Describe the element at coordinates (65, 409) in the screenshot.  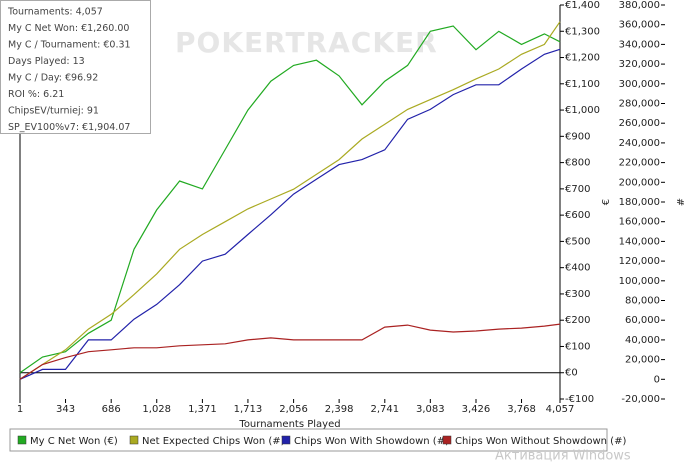
I see `x-tick-label: 343` at that location.